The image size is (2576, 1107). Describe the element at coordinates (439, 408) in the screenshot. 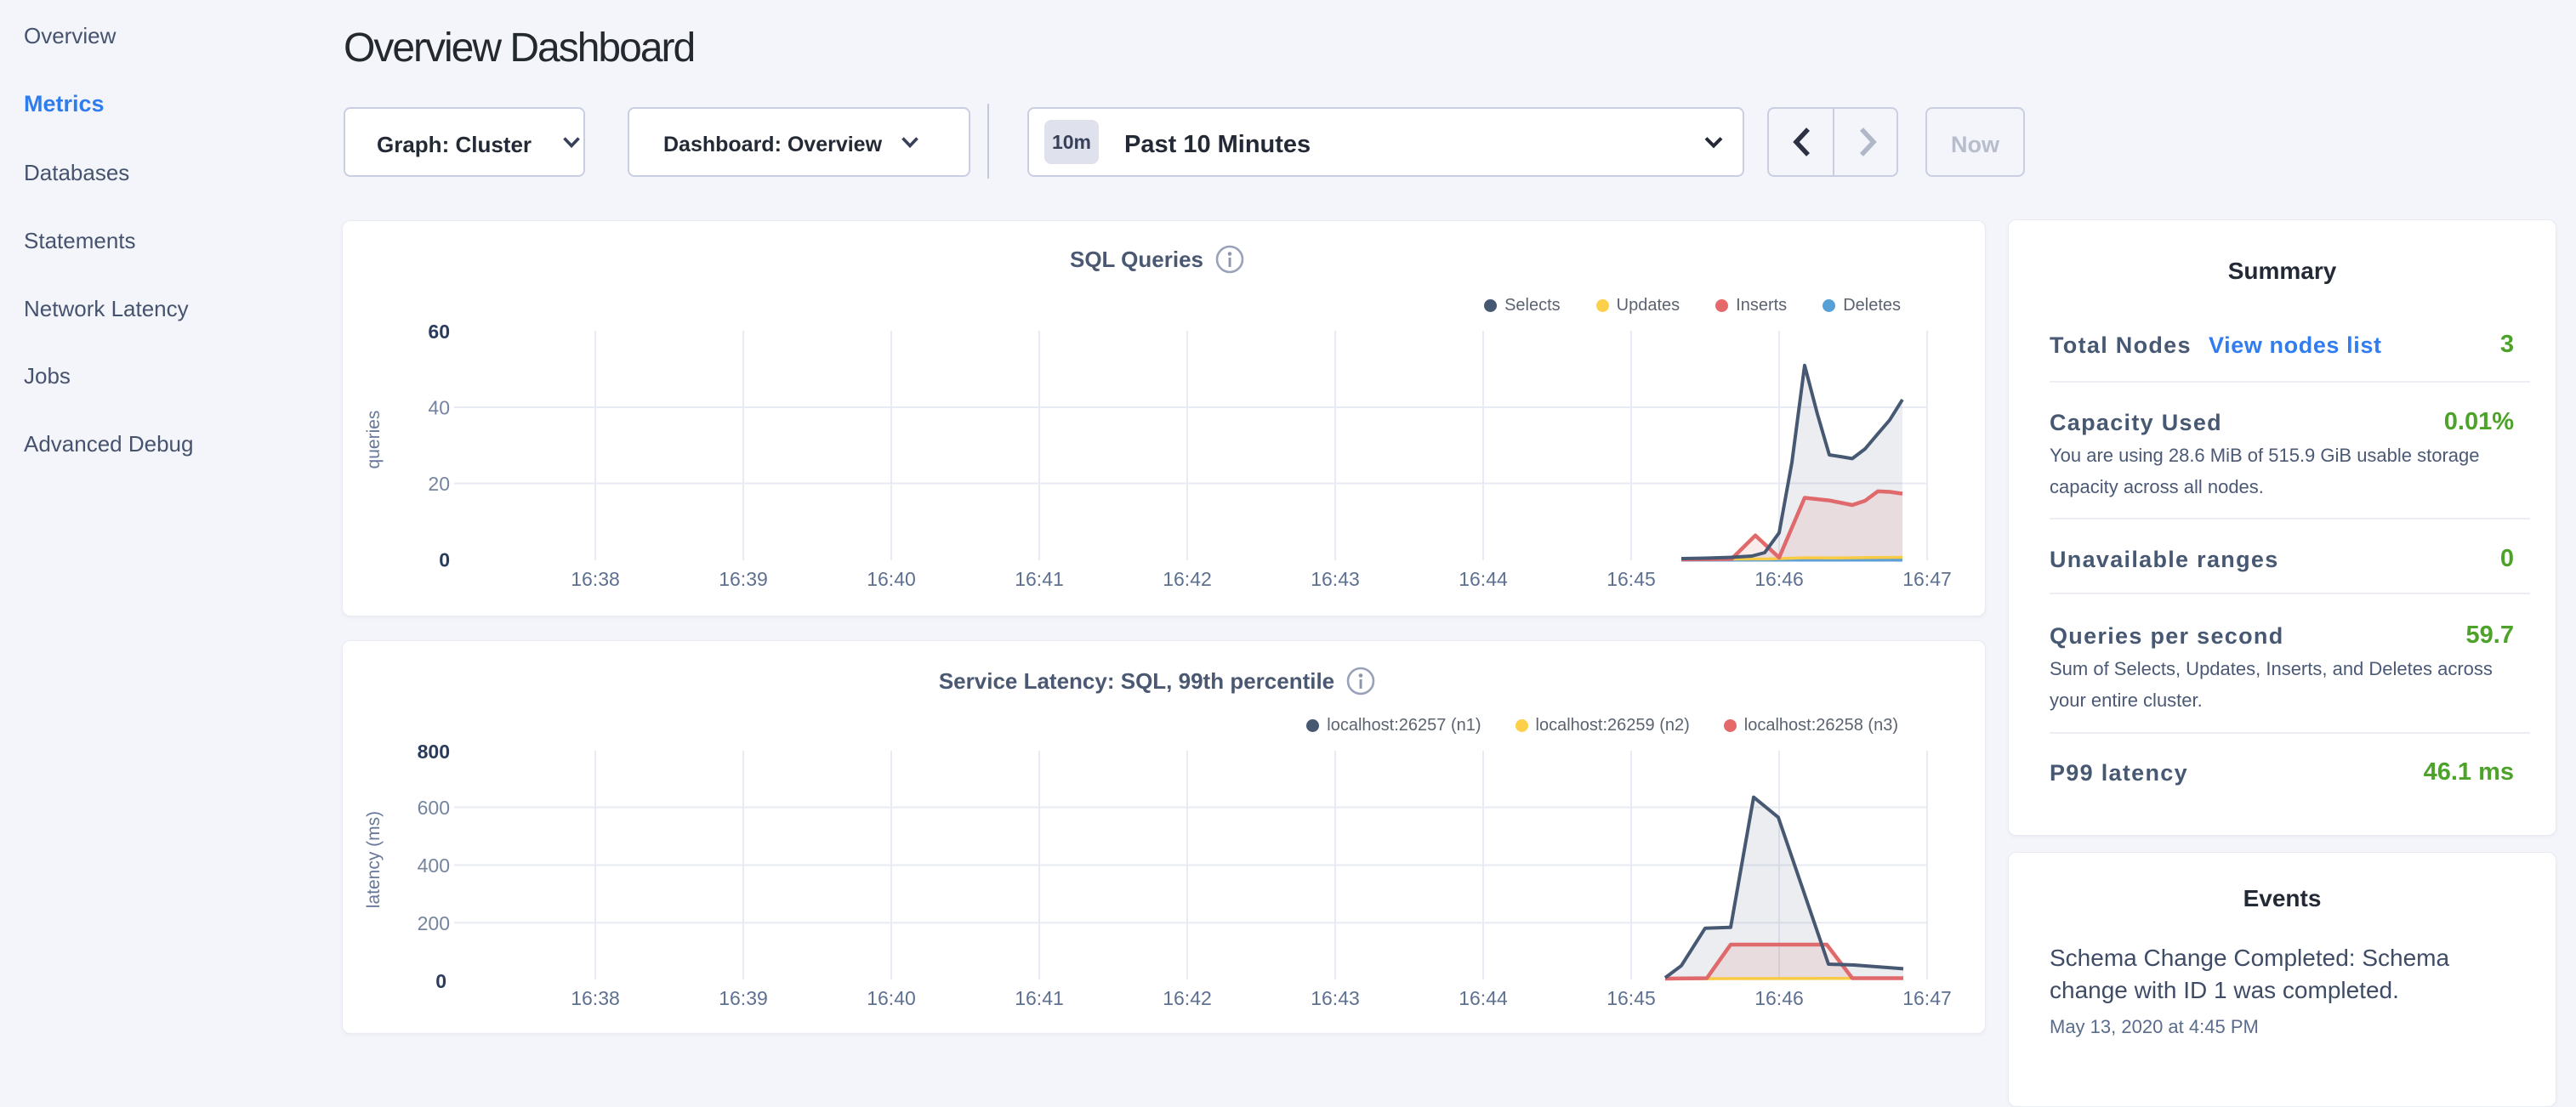

I see `svg-text: 40` at that location.